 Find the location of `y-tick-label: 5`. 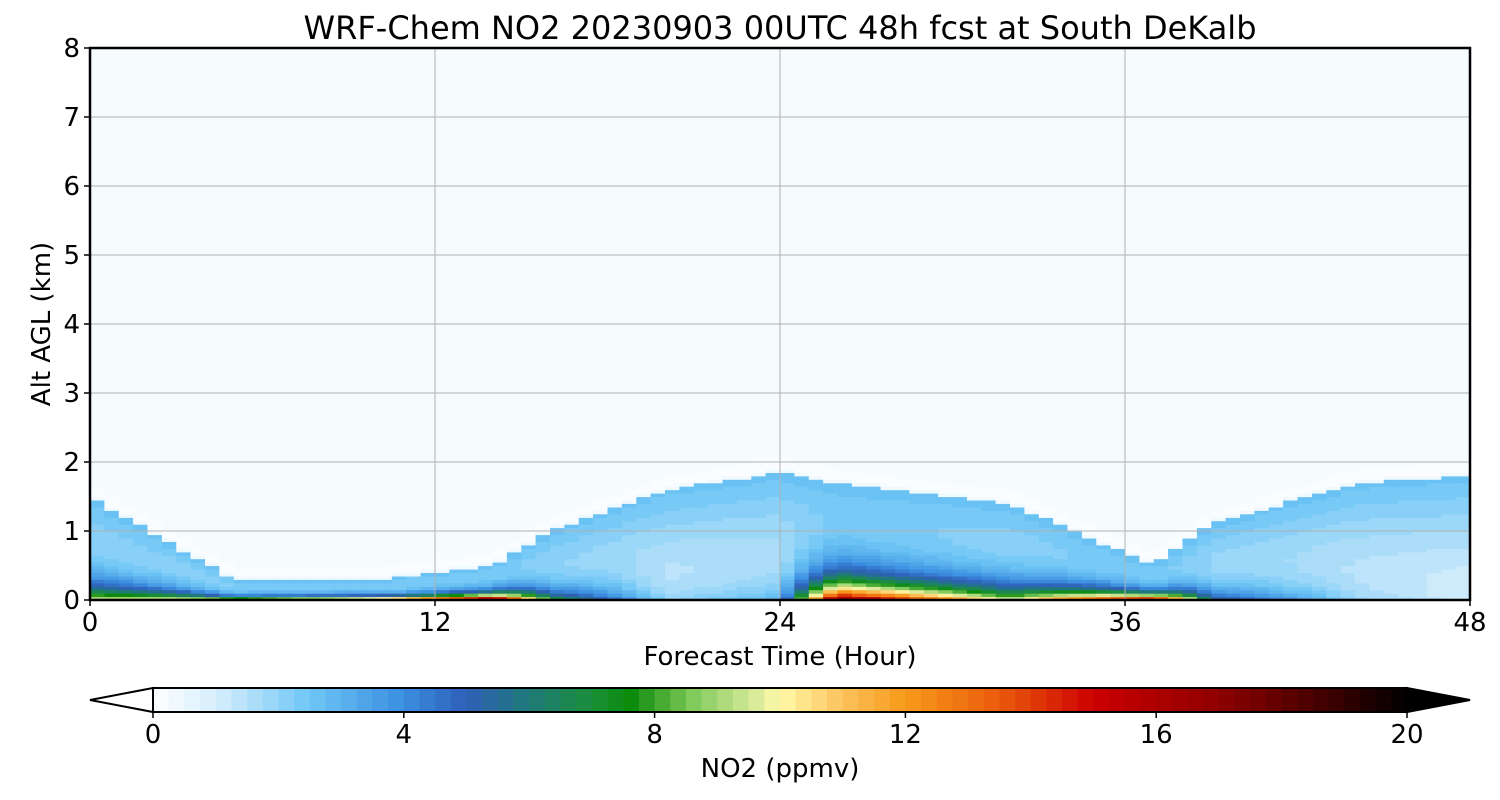

y-tick-label: 5 is located at coordinates (71, 256).